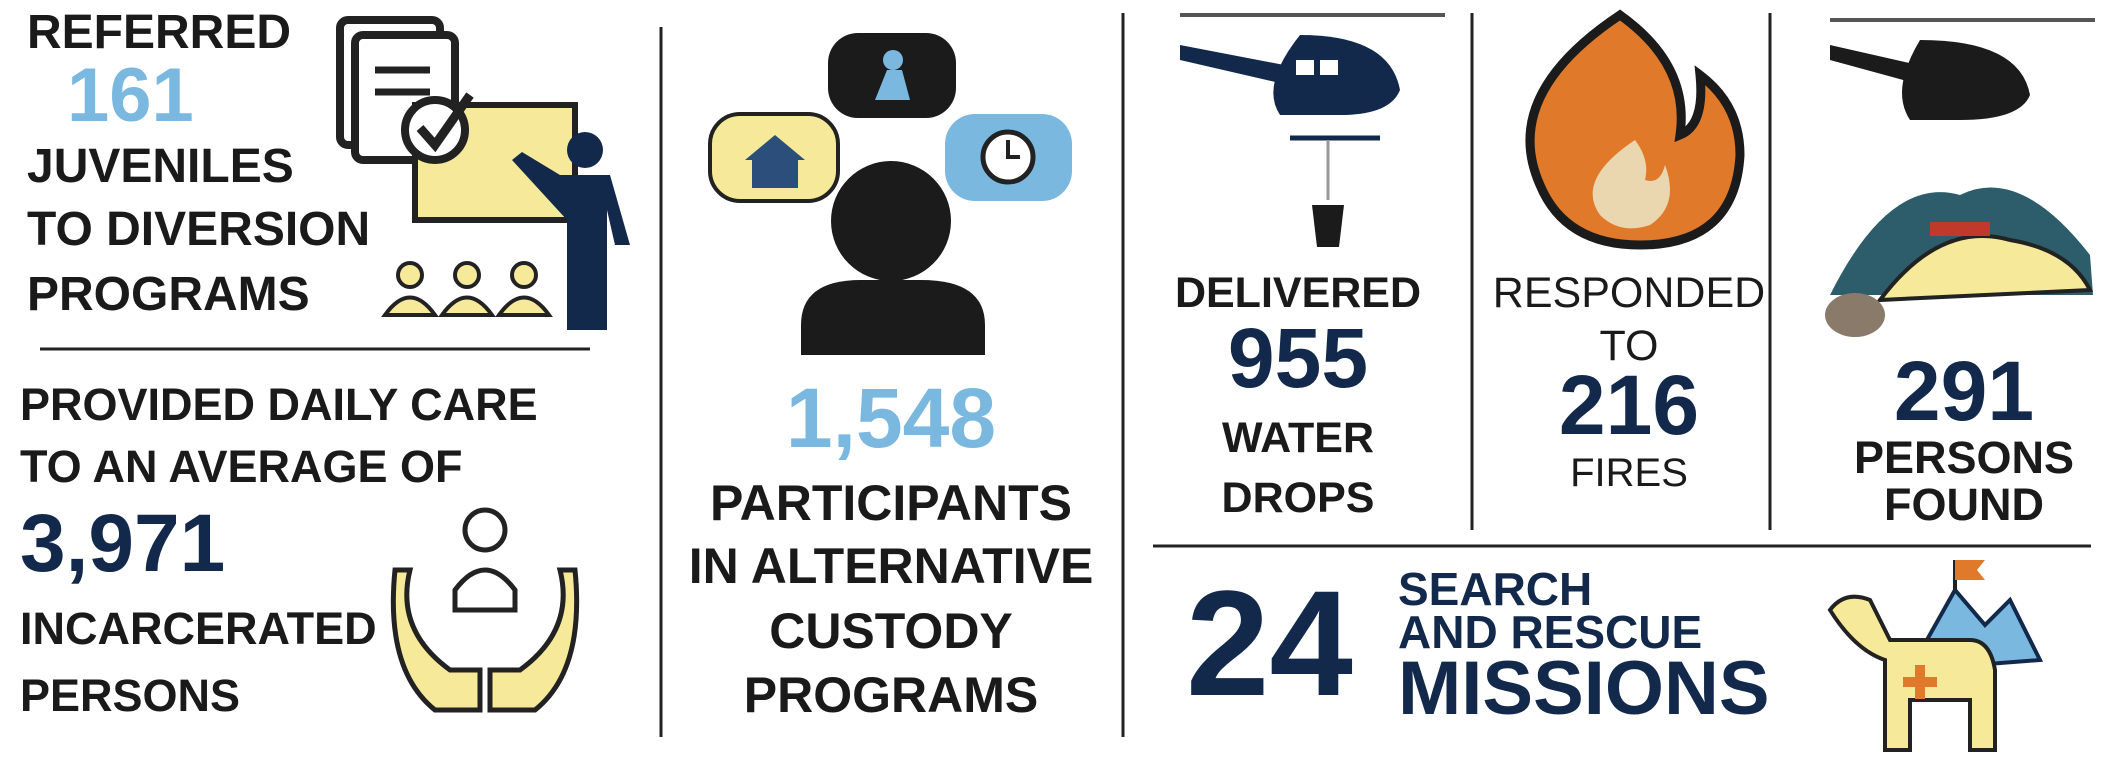  Describe the element at coordinates (1635, 129) in the screenshot. I see `fire-icon` at that location.